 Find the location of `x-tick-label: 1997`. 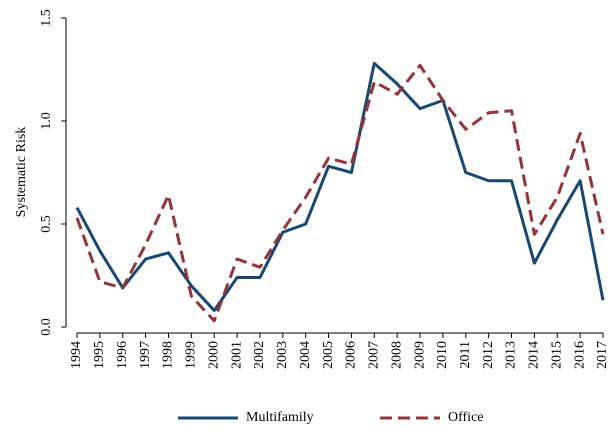

x-tick-label: 1997 is located at coordinates (145, 355).